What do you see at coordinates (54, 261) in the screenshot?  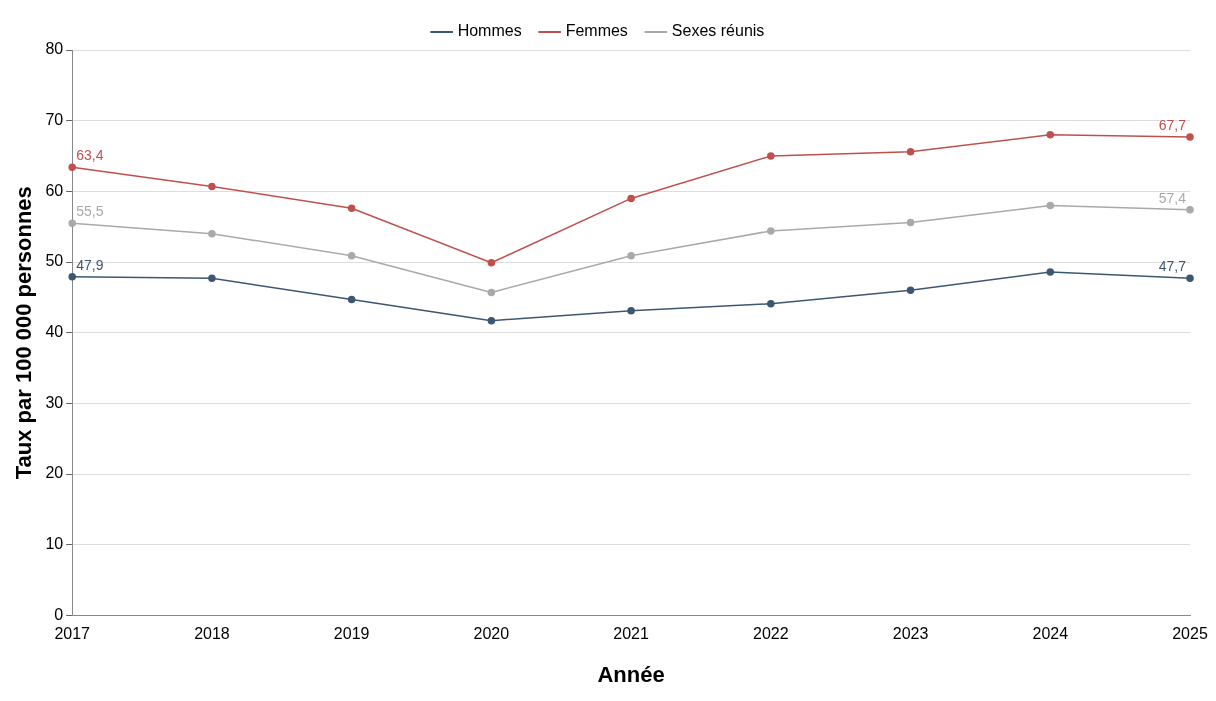 I see `y-tick-label: 50` at bounding box center [54, 261].